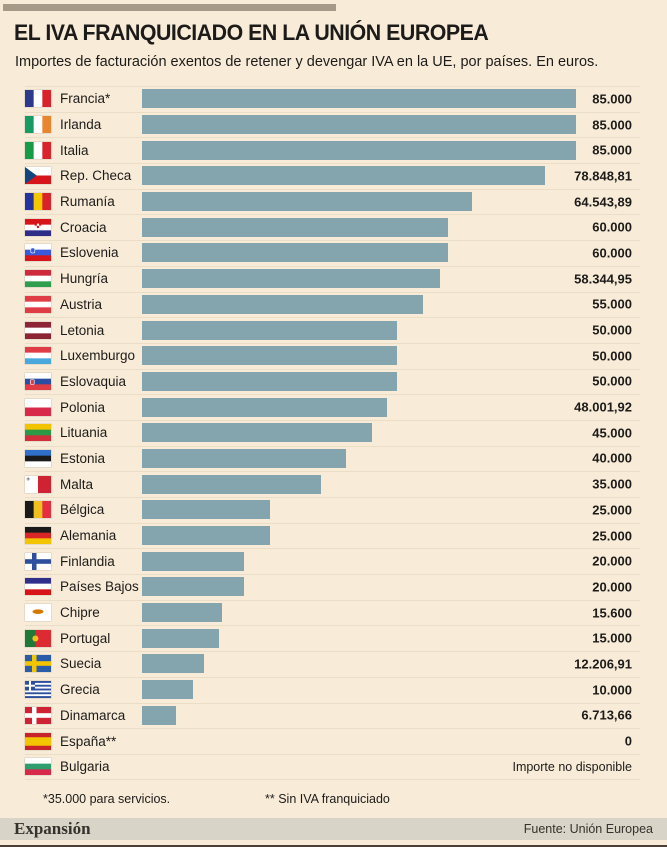 This screenshot has height=847, width=667. Describe the element at coordinates (606, 715) in the screenshot. I see `value-label: 6.713,66` at that location.